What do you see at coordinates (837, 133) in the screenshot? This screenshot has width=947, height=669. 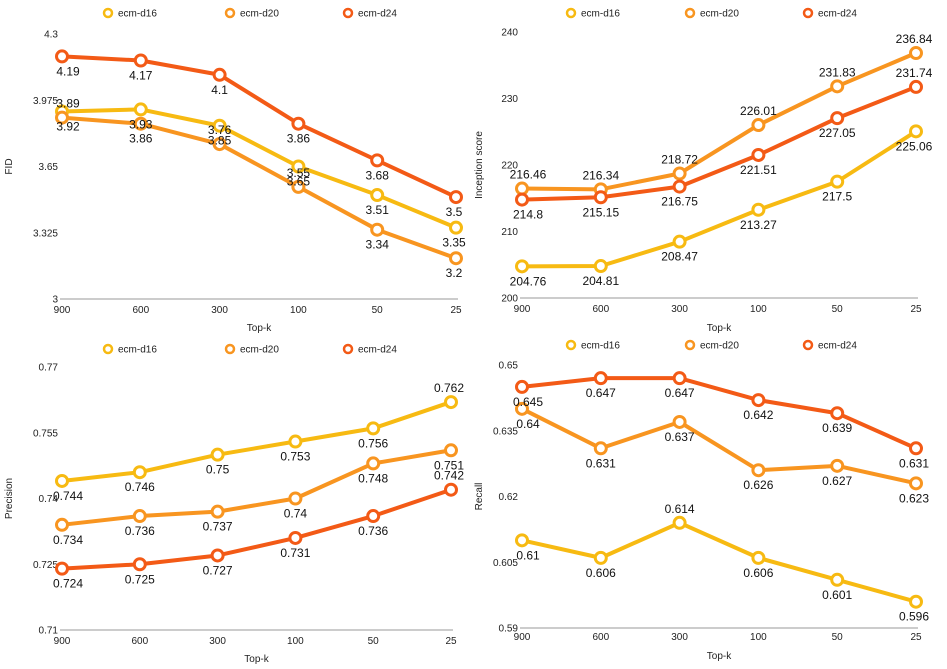 I see `data-label: 227.05` at bounding box center [837, 133].